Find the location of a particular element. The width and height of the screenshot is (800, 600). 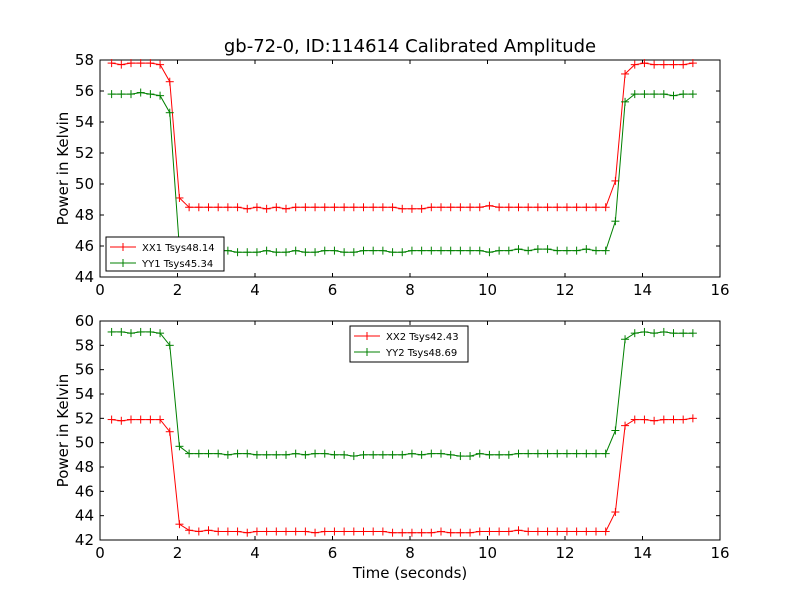

plot0-x-tick-label: 4 is located at coordinates (255, 290).